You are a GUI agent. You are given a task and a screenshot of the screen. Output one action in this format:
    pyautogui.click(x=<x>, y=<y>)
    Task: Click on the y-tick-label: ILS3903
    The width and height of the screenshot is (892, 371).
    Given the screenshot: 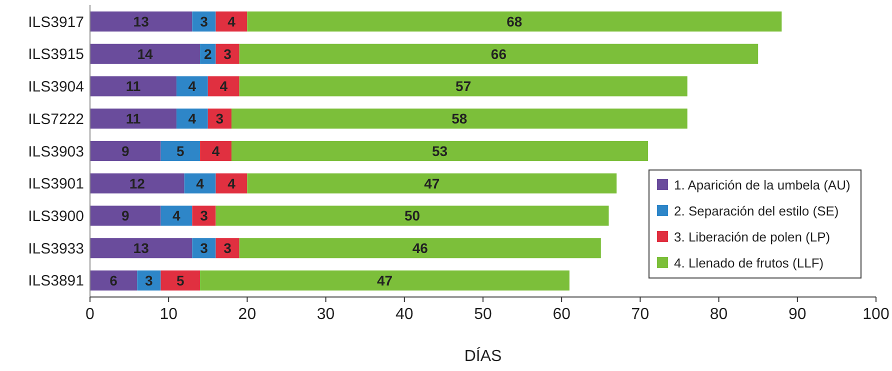 What is the action you would take?
    pyautogui.click(x=56, y=151)
    